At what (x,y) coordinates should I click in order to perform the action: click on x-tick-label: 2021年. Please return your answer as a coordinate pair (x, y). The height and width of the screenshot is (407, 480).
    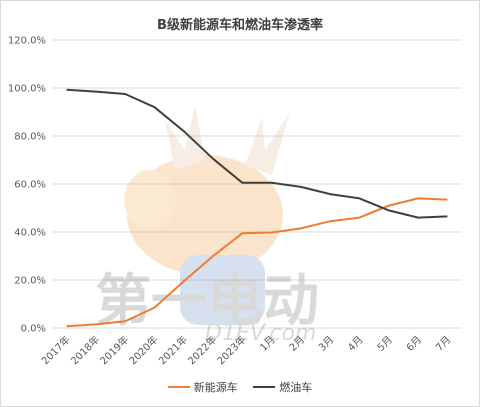
    Looking at the image, I should click on (173, 350).